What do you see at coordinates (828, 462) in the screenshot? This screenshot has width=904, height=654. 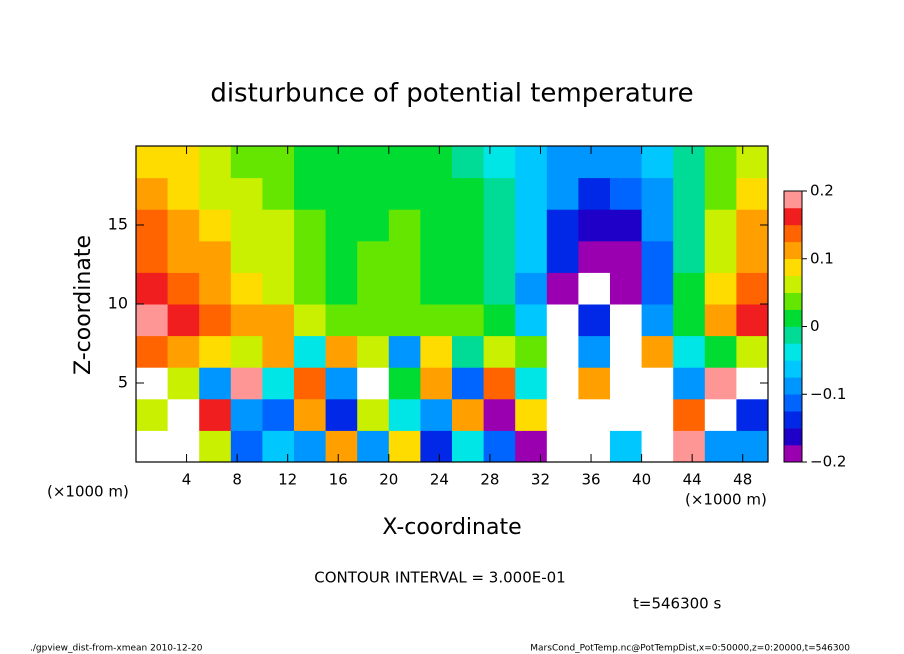 I see `colorbar-tick-label: −0.2` at bounding box center [828, 462].